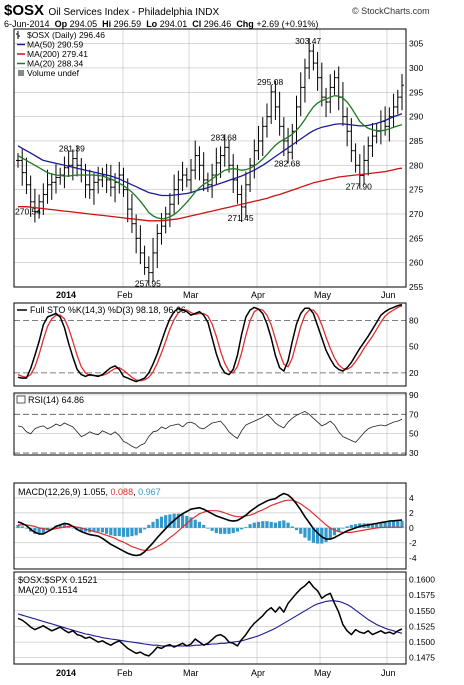  Describe the element at coordinates (64, 492) in the screenshot. I see `macd-title-main: MACD(12,26,9) 1.055,` at that location.